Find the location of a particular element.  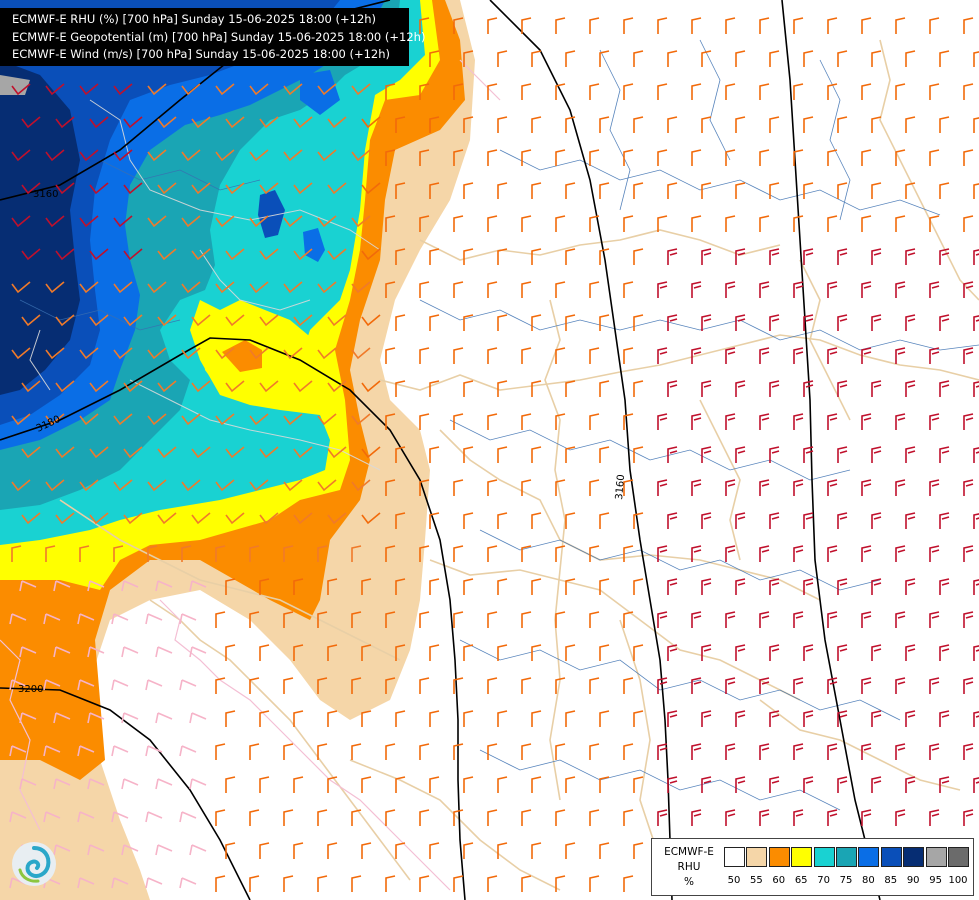

legend-tick-label: 50 is located at coordinates (734, 880).